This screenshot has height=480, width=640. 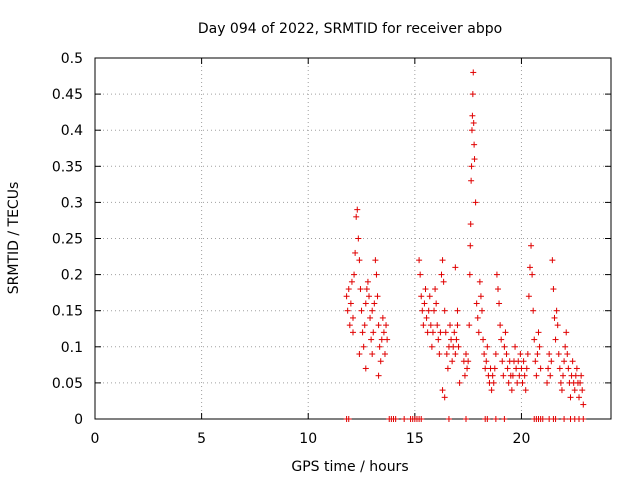 I want to click on y-tick-label: 0.4, so click(x=72, y=131).